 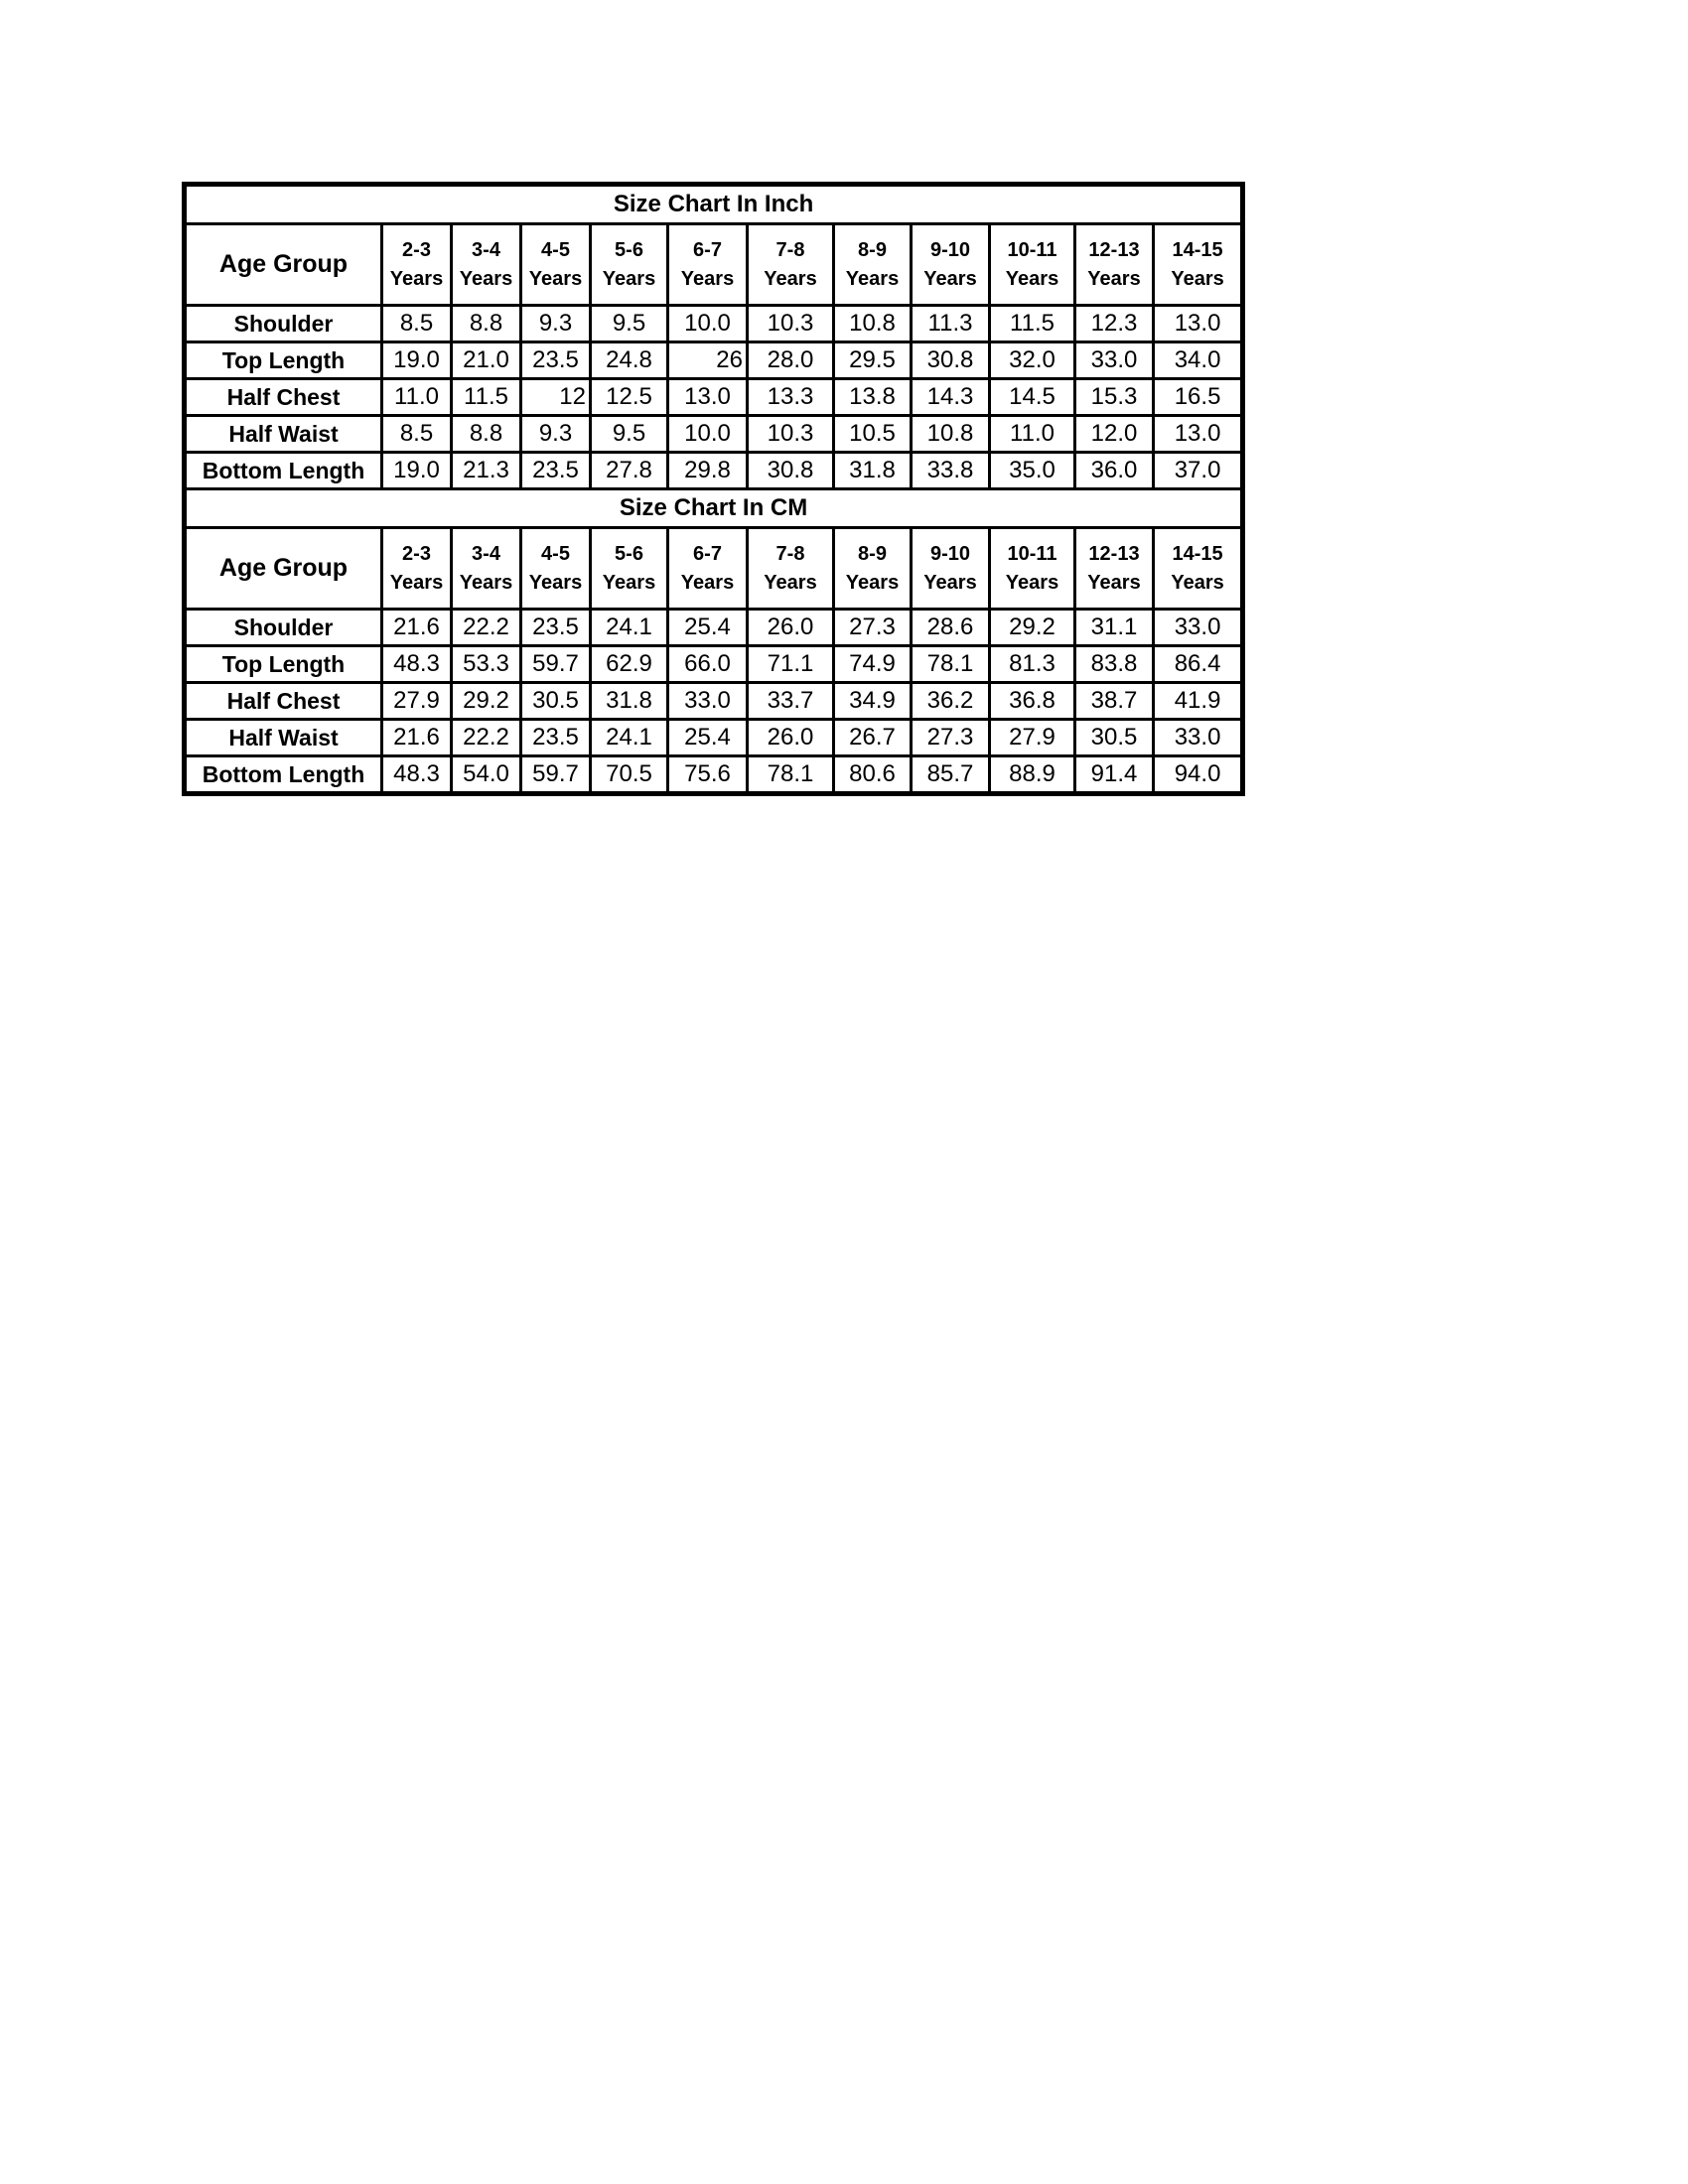 What do you see at coordinates (416, 701) in the screenshot?
I see `value-cell: 27.9` at bounding box center [416, 701].